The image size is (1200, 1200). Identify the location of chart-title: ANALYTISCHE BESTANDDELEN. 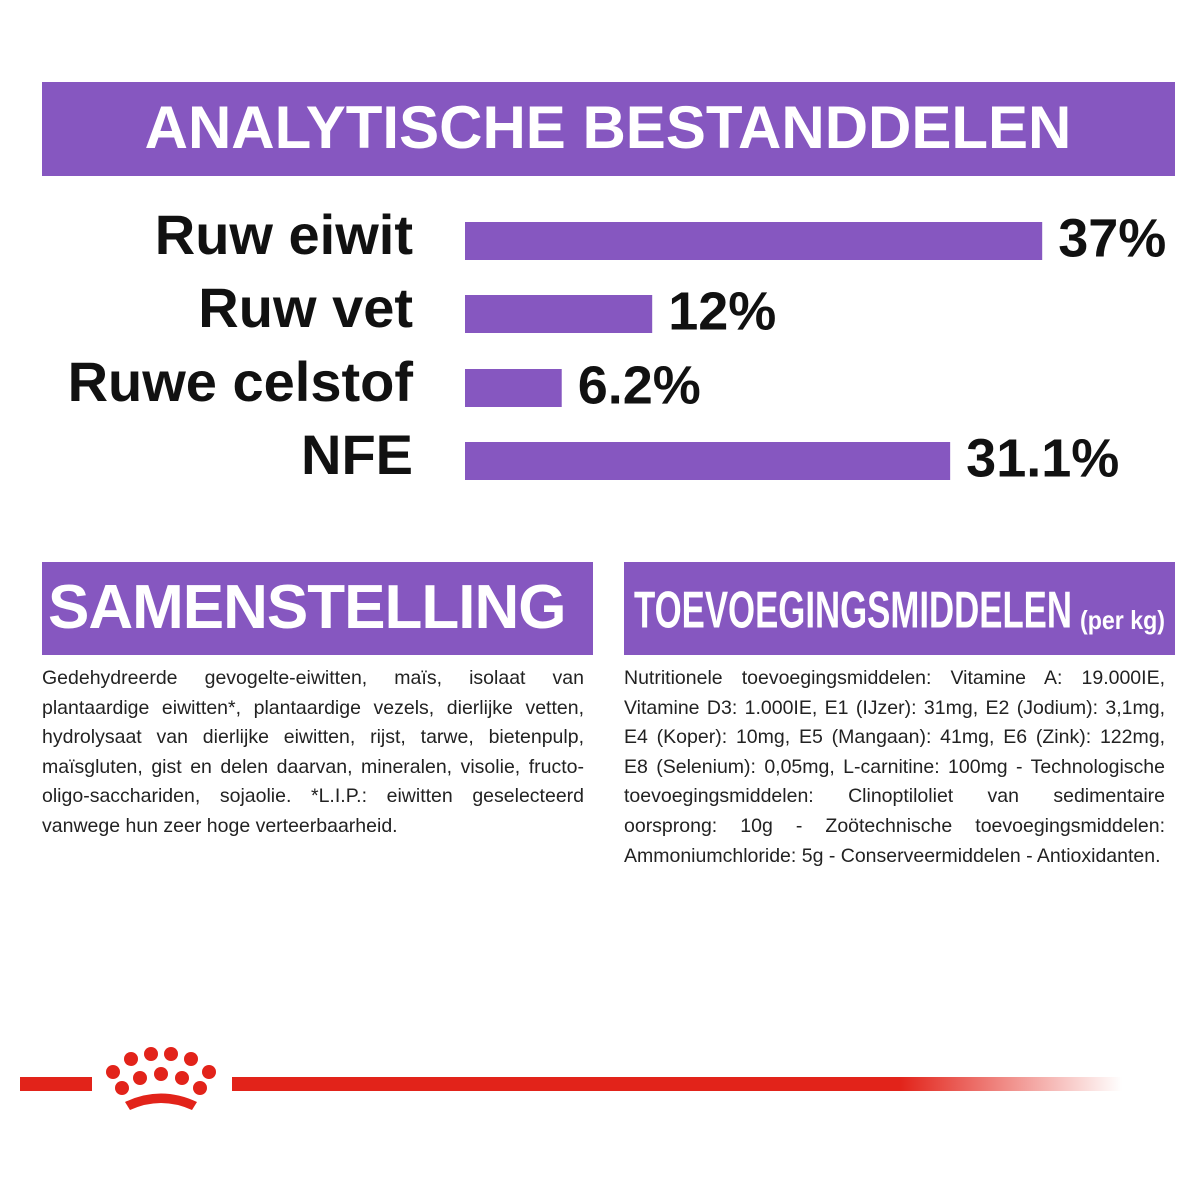
(608, 127).